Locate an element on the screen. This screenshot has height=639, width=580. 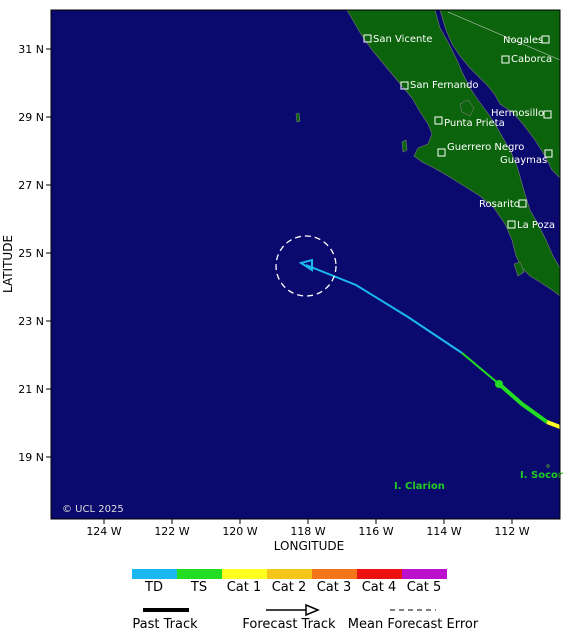
mexico-border is located at coordinates (504, 36).